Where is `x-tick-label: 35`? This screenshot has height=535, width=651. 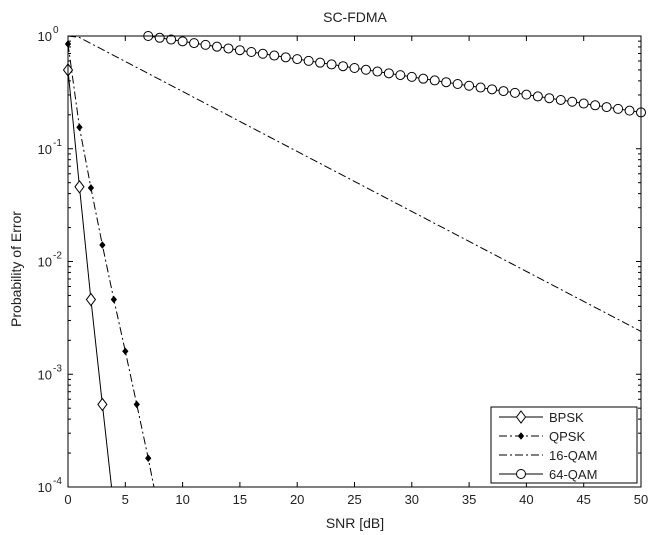
x-tick-label: 35 is located at coordinates (469, 499).